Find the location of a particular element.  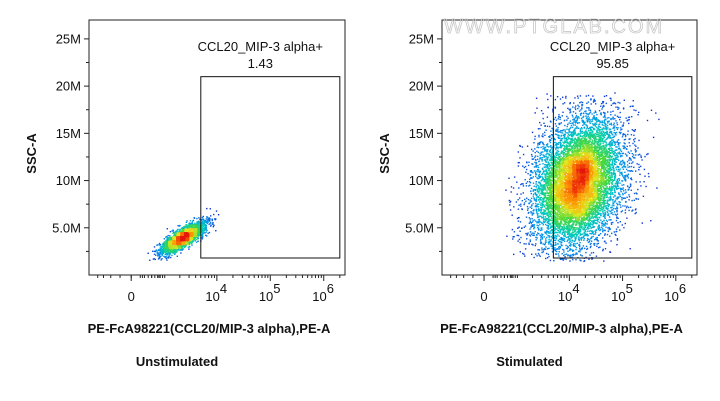

x-tick-exponent: 6 is located at coordinates (682, 288).